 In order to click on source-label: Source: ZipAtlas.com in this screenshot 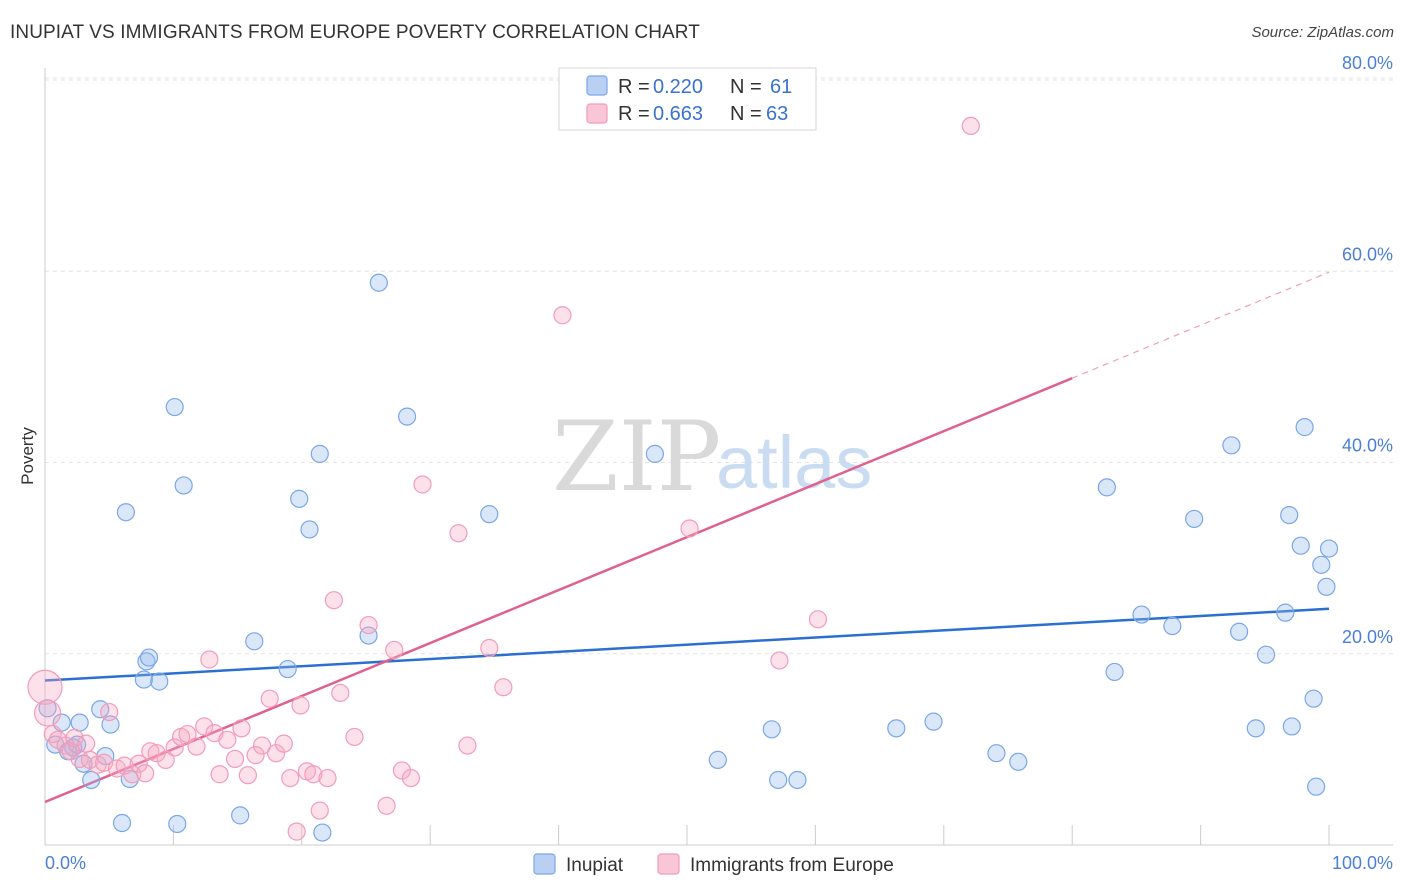, I will do `click(1322, 32)`.